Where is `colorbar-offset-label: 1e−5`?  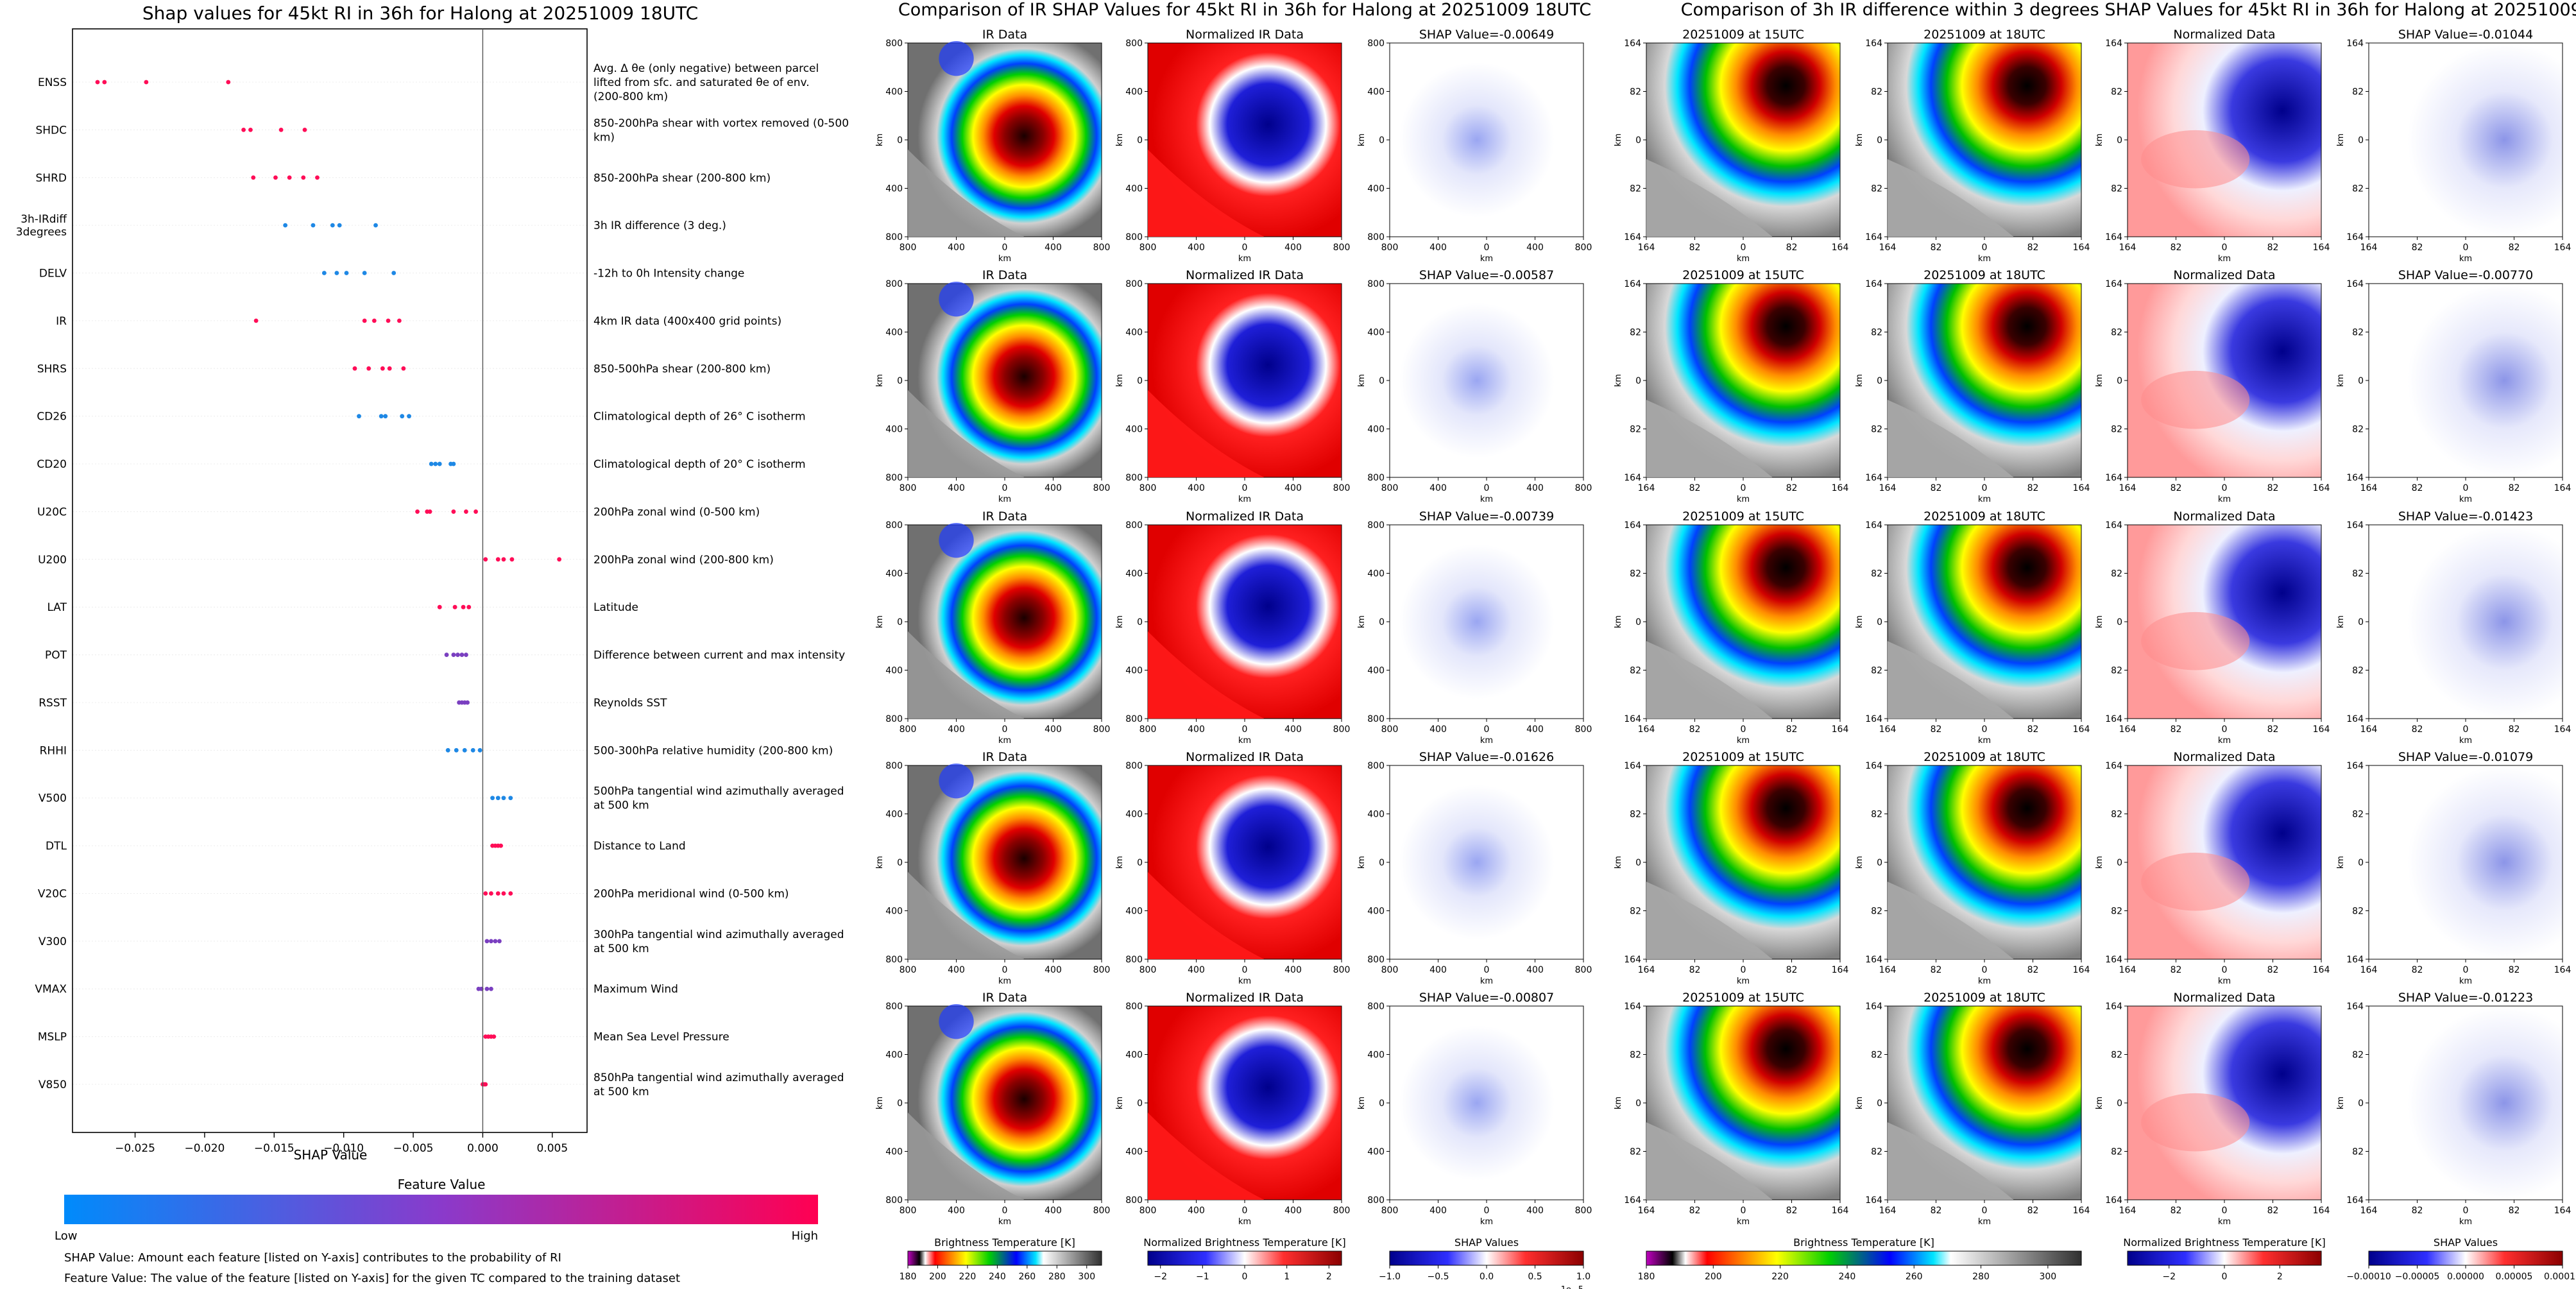
colorbar-offset-label: 1e−5 is located at coordinates (1572, 1287).